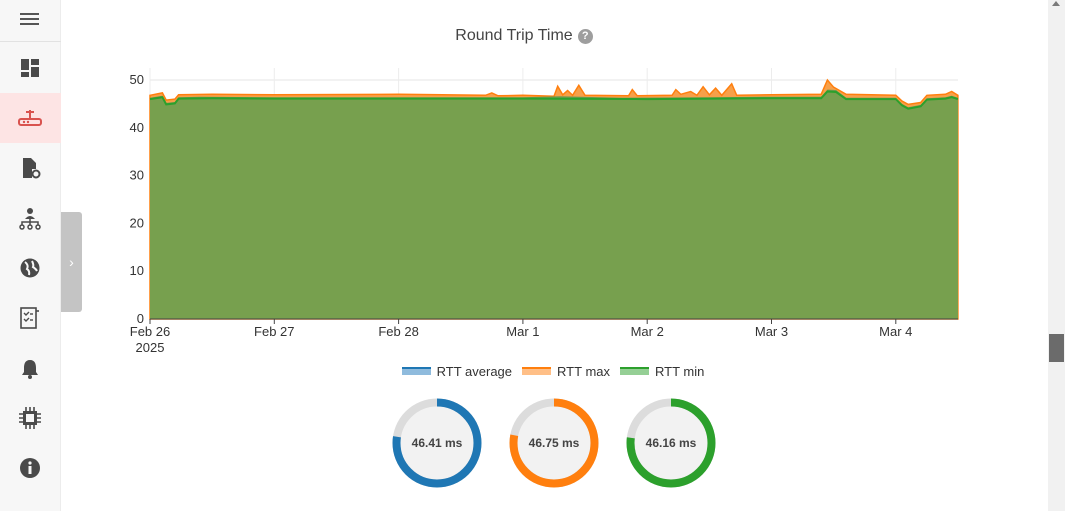 The height and width of the screenshot is (511, 1065). Describe the element at coordinates (150, 347) in the screenshot. I see `x-tick-sublabel: 2025` at that location.